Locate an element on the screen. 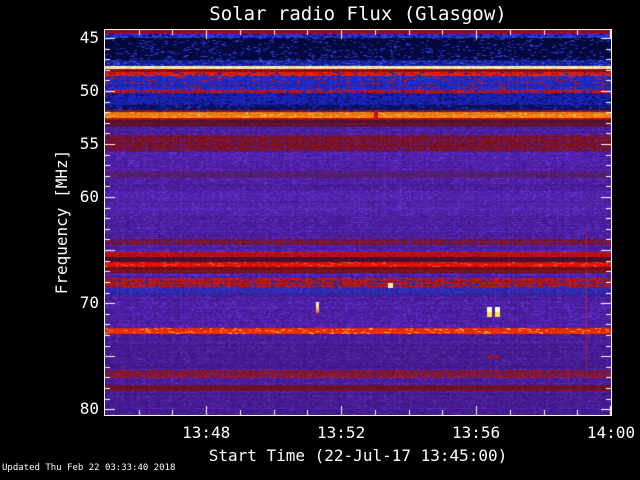  y-tick-label: 45 is located at coordinates (89, 37).